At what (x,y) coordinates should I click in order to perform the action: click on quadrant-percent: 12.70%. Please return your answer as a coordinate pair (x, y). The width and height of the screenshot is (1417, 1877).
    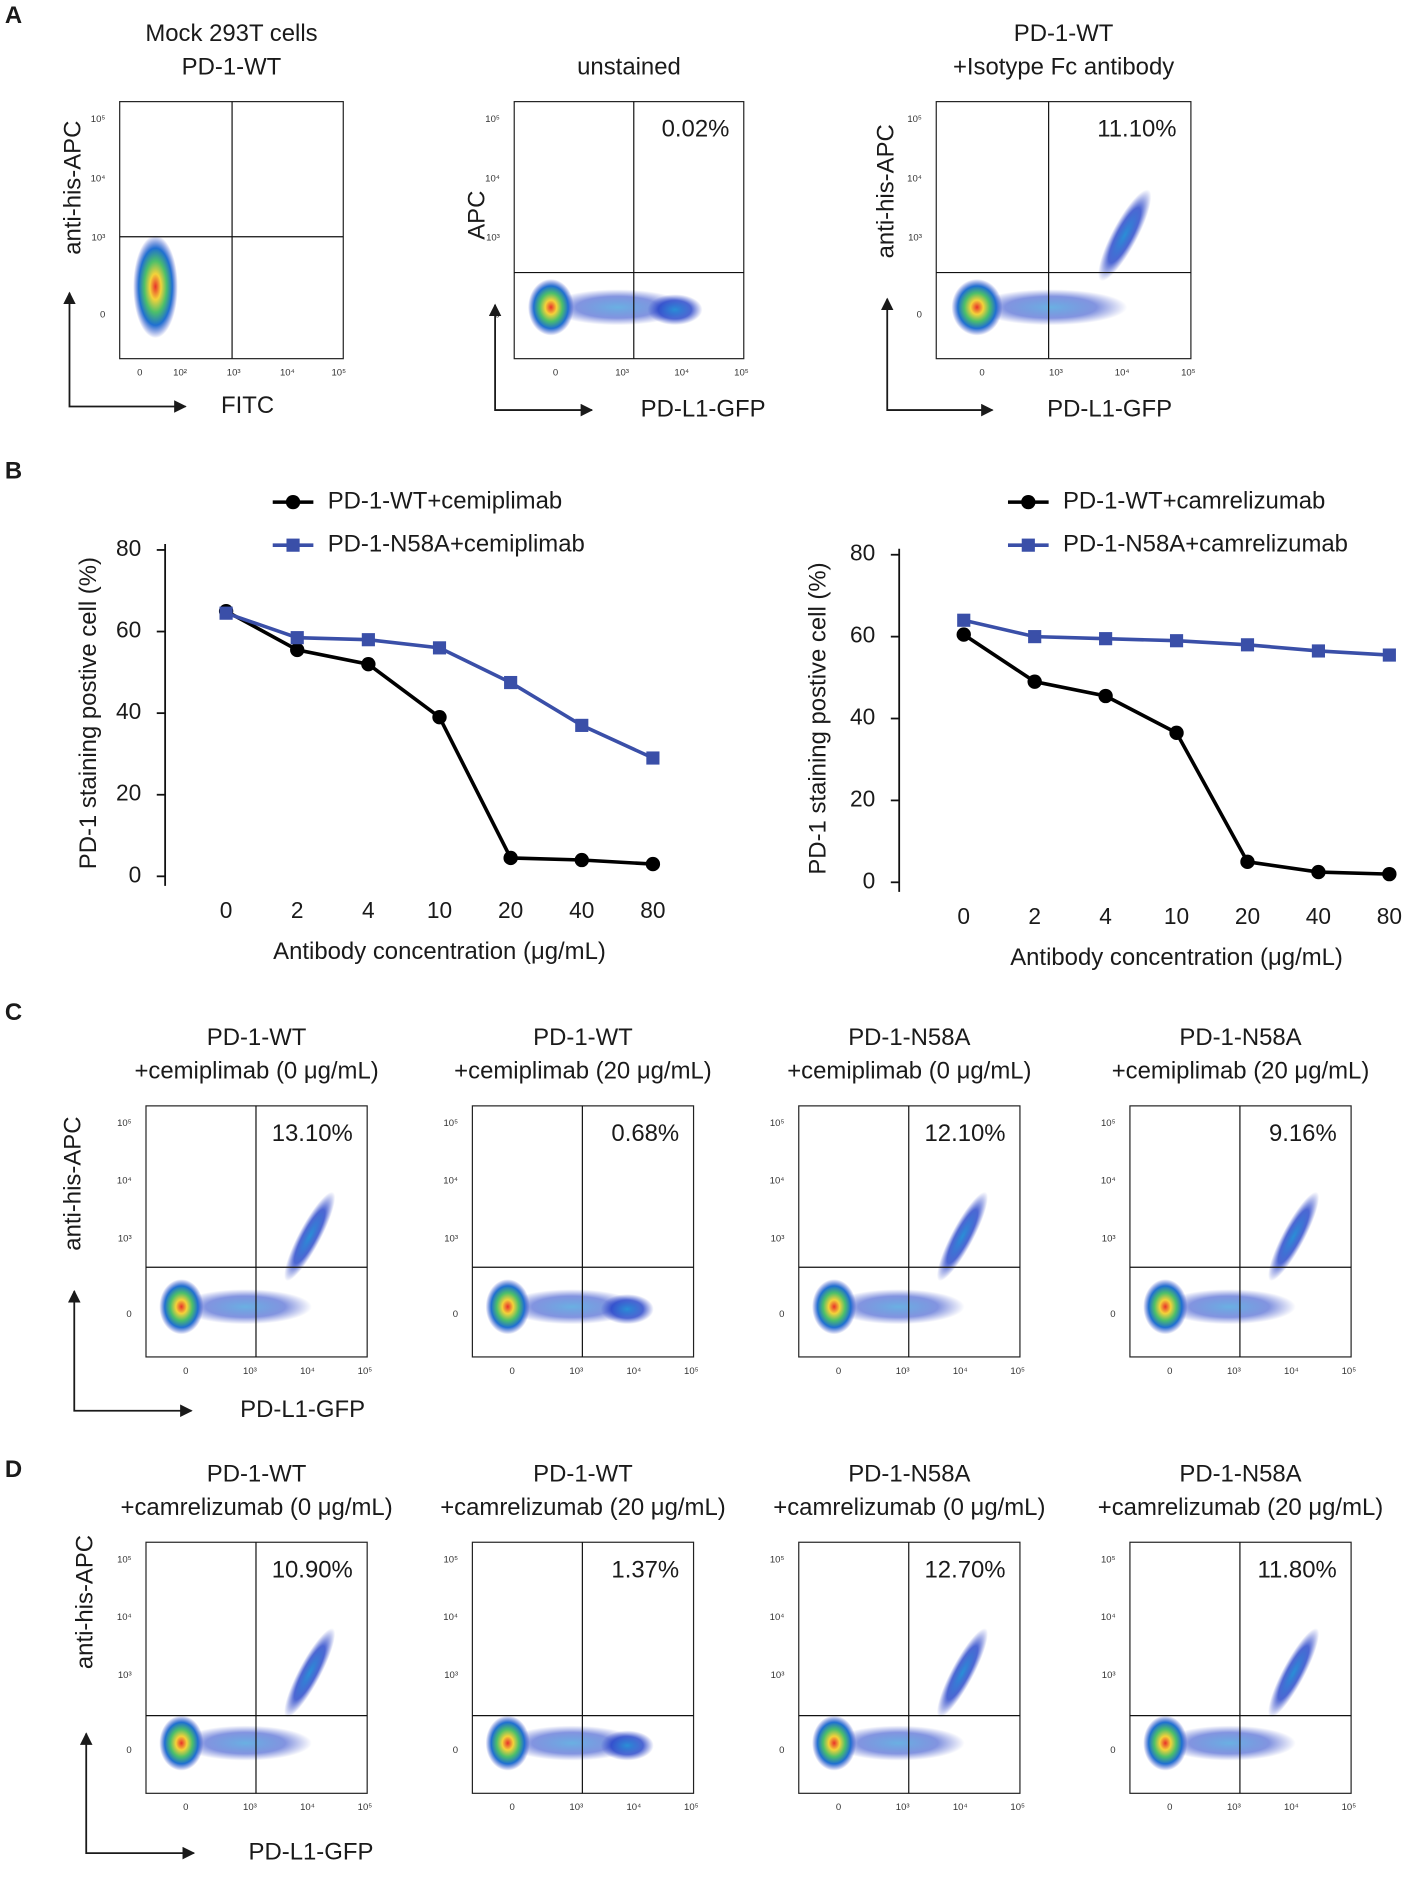
    Looking at the image, I should click on (964, 1569).